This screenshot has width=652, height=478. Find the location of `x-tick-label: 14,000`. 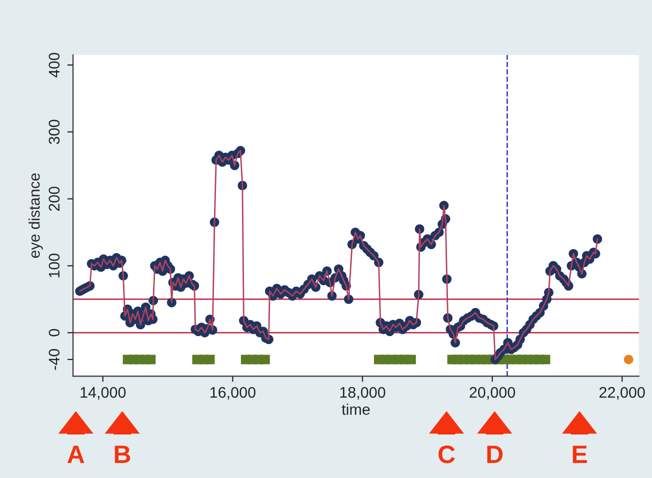

x-tick-label: 14,000 is located at coordinates (103, 393).